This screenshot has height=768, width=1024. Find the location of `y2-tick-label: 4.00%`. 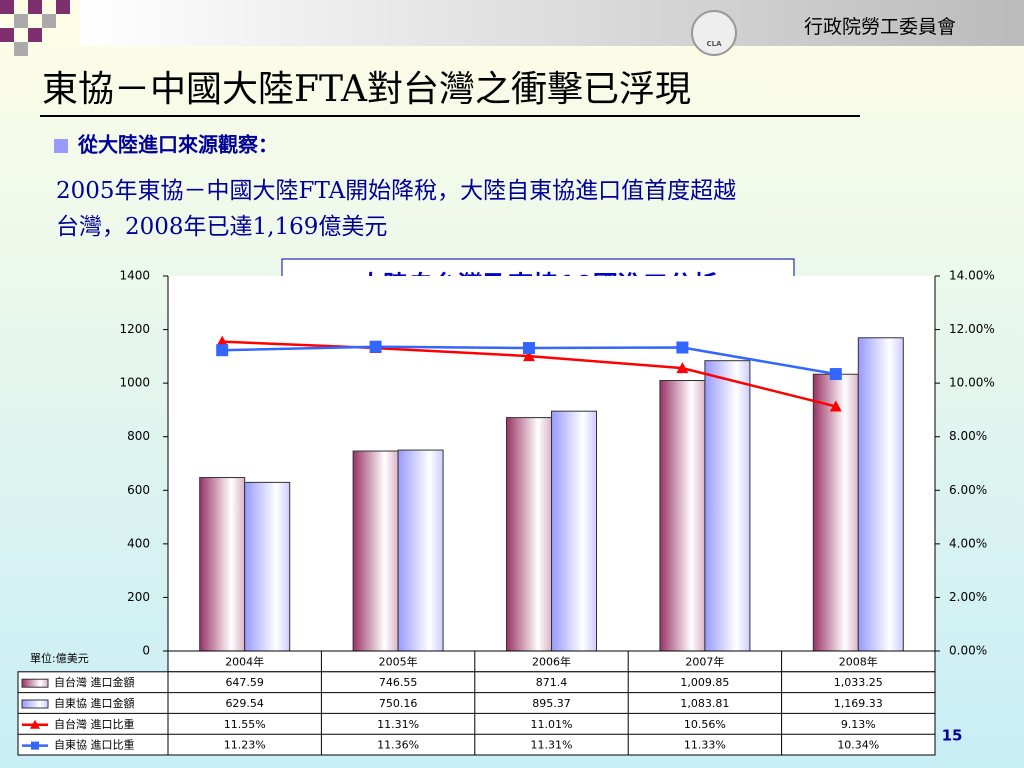

y2-tick-label: 4.00% is located at coordinates (968, 543).